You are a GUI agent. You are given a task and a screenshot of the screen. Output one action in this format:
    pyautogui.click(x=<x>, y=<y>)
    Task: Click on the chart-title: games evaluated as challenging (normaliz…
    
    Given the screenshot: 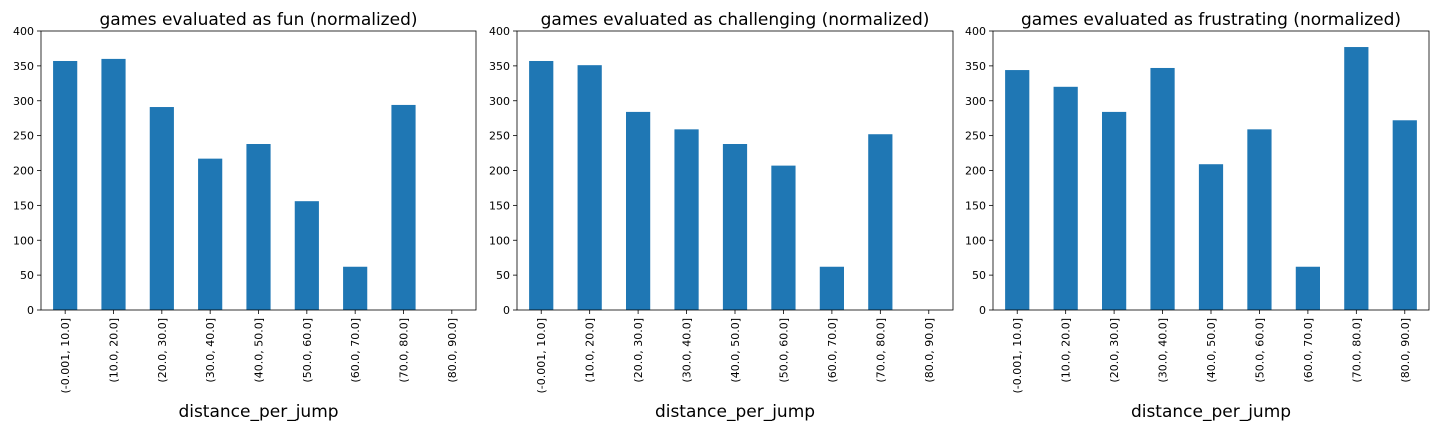 What is the action you would take?
    pyautogui.click(x=735, y=20)
    